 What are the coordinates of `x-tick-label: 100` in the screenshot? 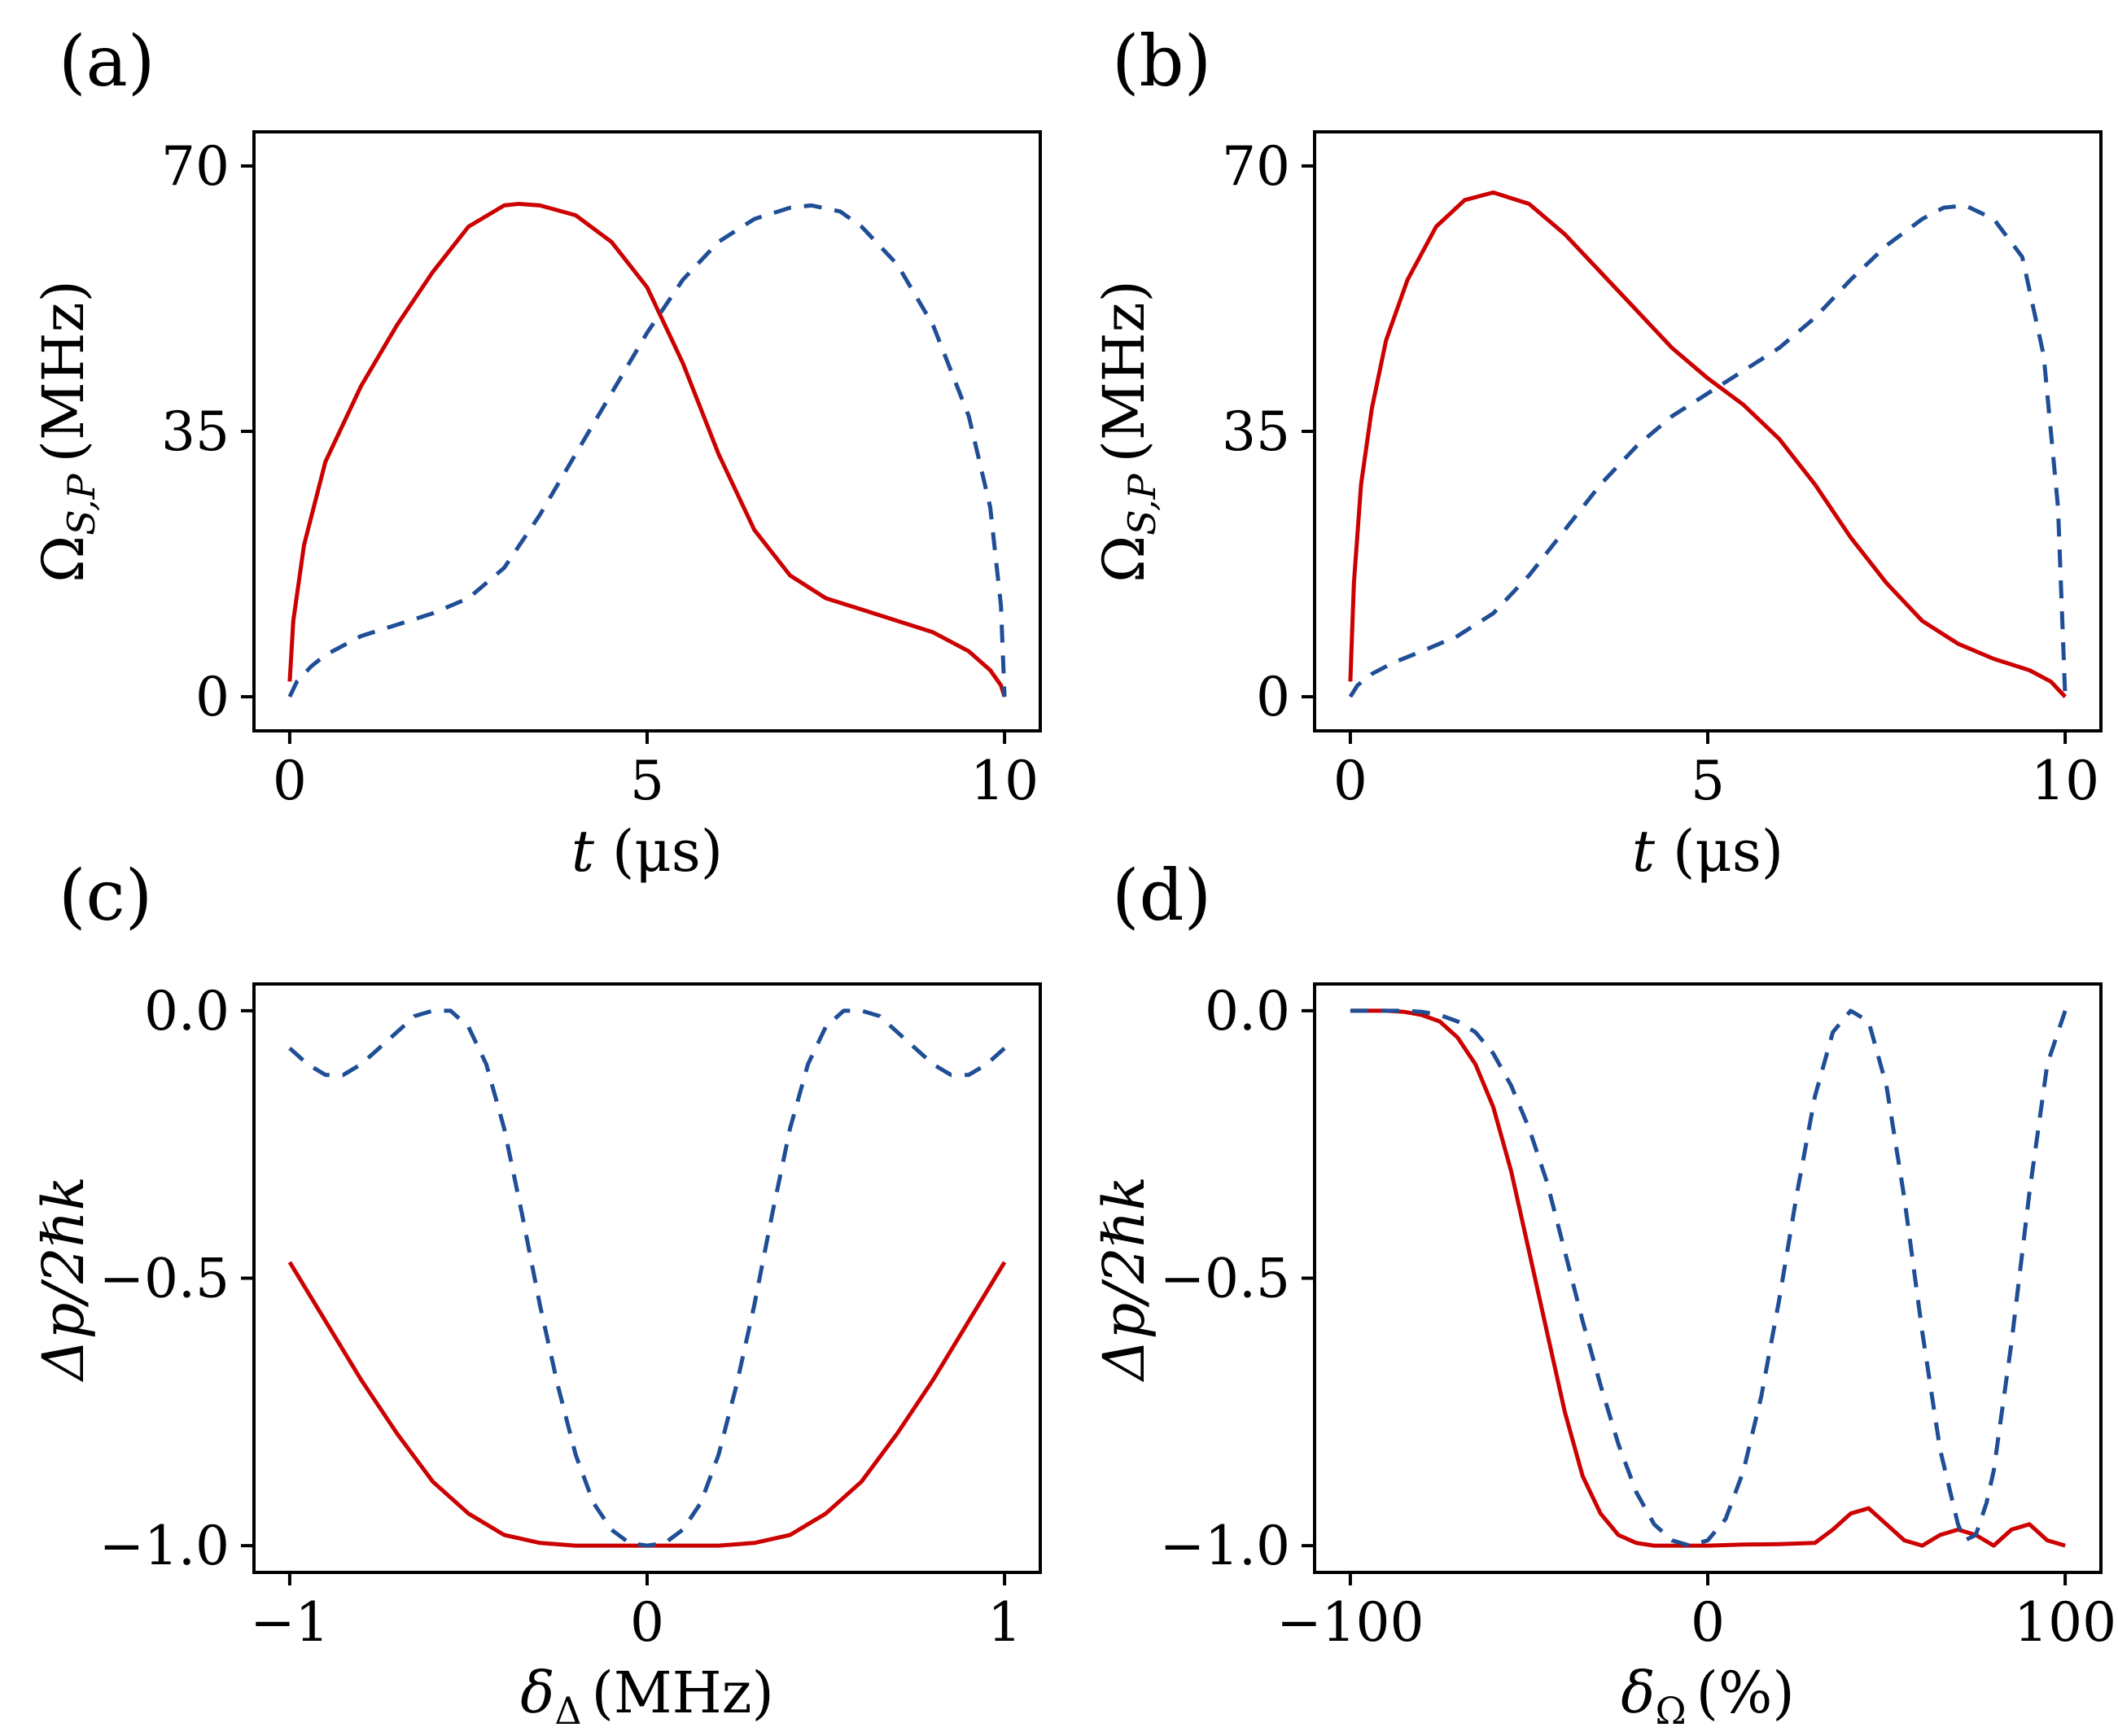 It's located at (2065, 1622).